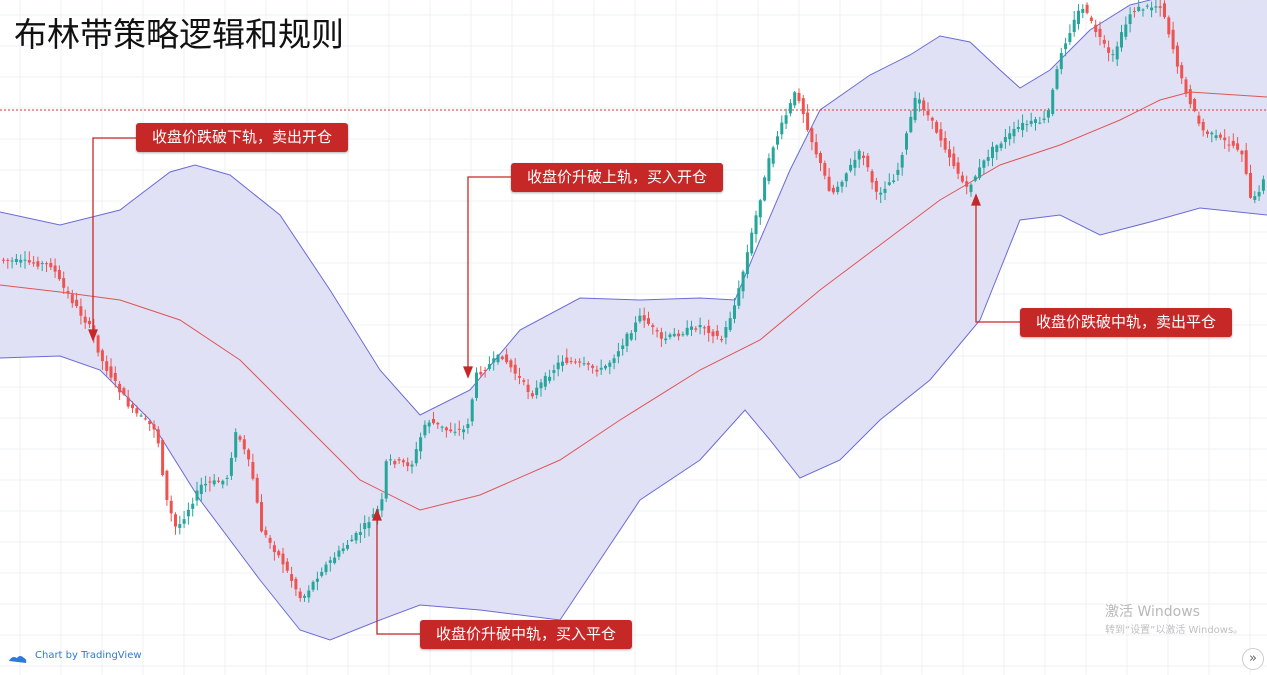  Describe the element at coordinates (88, 655) in the screenshot. I see `brand-link: Chart by TradingView` at that location.